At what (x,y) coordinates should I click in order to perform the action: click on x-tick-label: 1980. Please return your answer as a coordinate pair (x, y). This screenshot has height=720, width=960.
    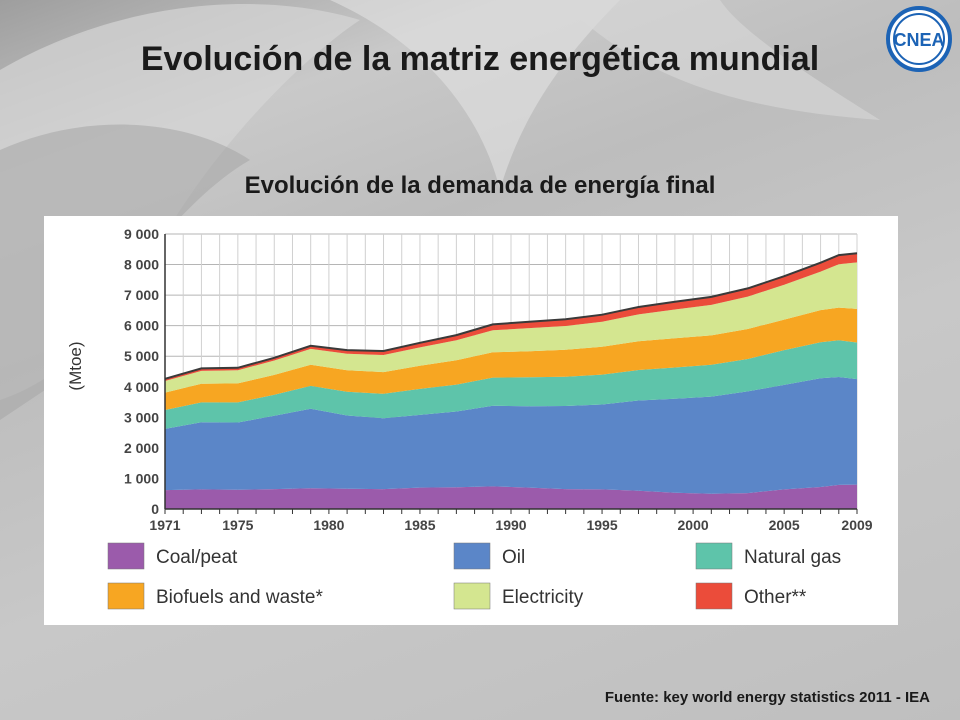
    Looking at the image, I should click on (328, 525).